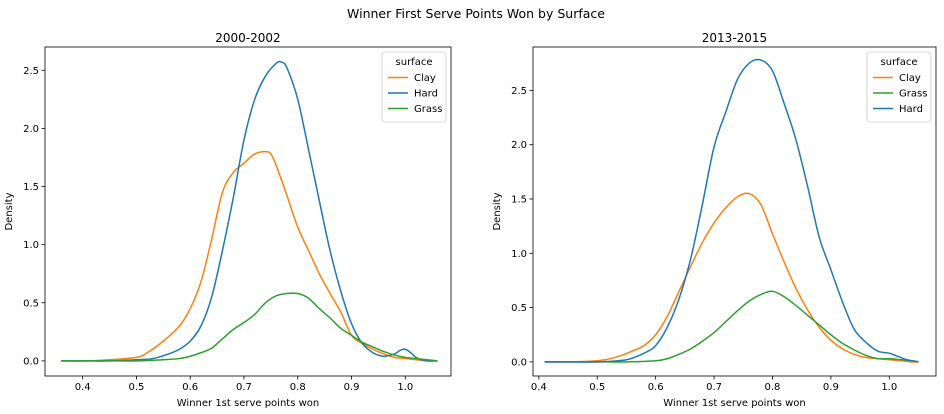 The image size is (944, 414). I want to click on subplot-title: 2013-2015, so click(734, 38).